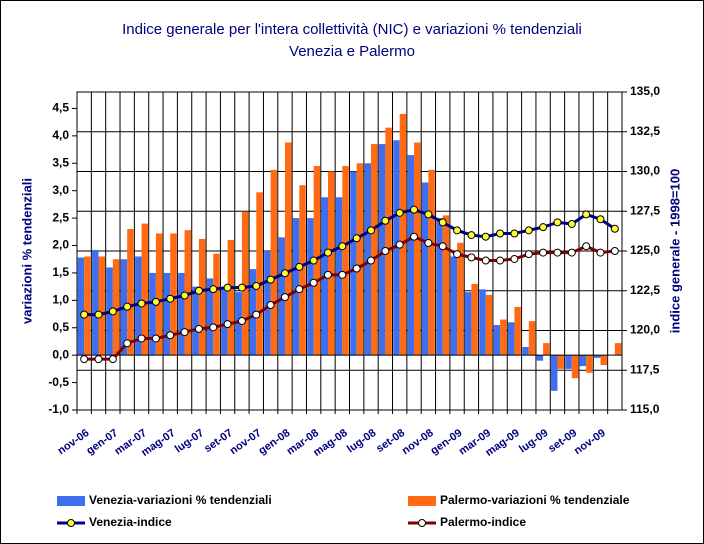 Image resolution: width=704 pixels, height=544 pixels. What do you see at coordinates (60, 300) in the screenshot?
I see `y-tick-label: 1,0` at bounding box center [60, 300].